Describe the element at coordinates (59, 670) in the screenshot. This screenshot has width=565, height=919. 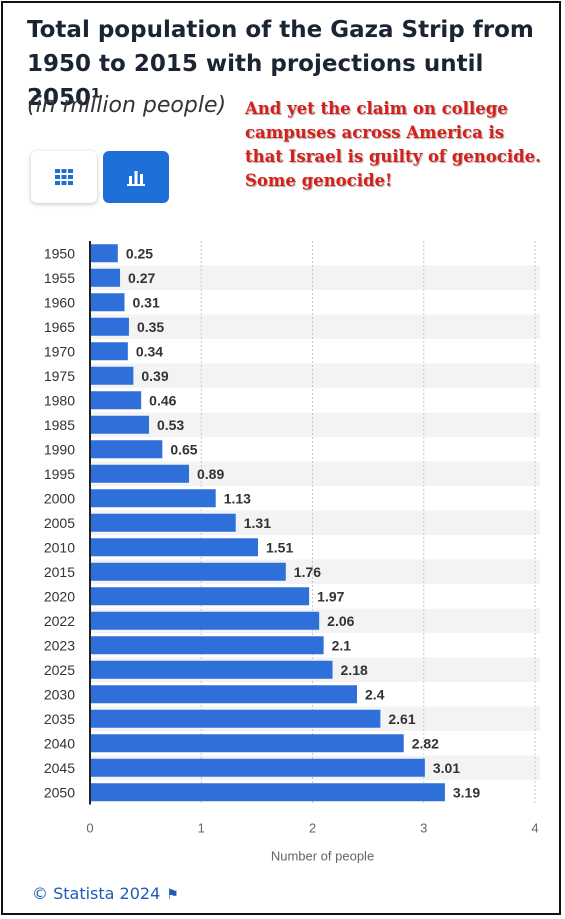
I see `y-tick-label: 2025` at that location.